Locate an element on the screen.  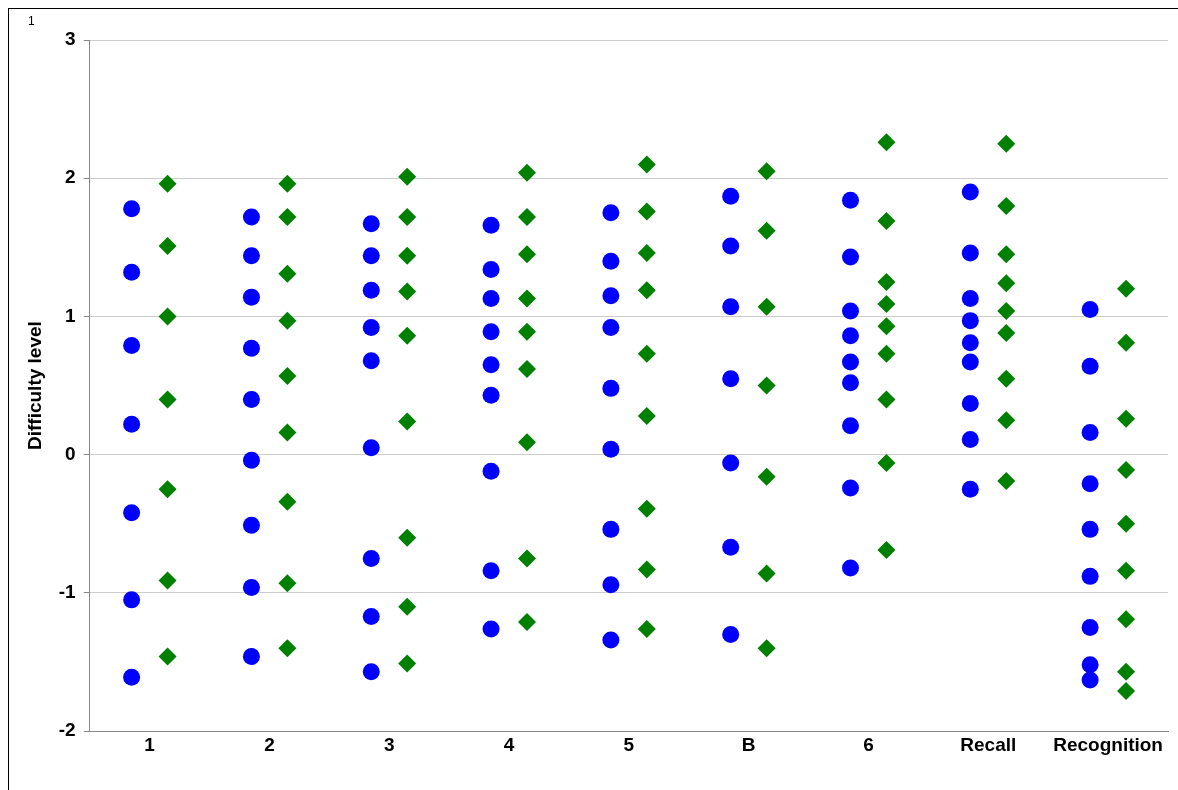
y-tick-label: 2 is located at coordinates (70, 177).